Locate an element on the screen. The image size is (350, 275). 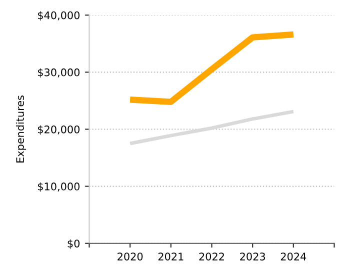
x-tick-label: 2023 is located at coordinates (253, 256).